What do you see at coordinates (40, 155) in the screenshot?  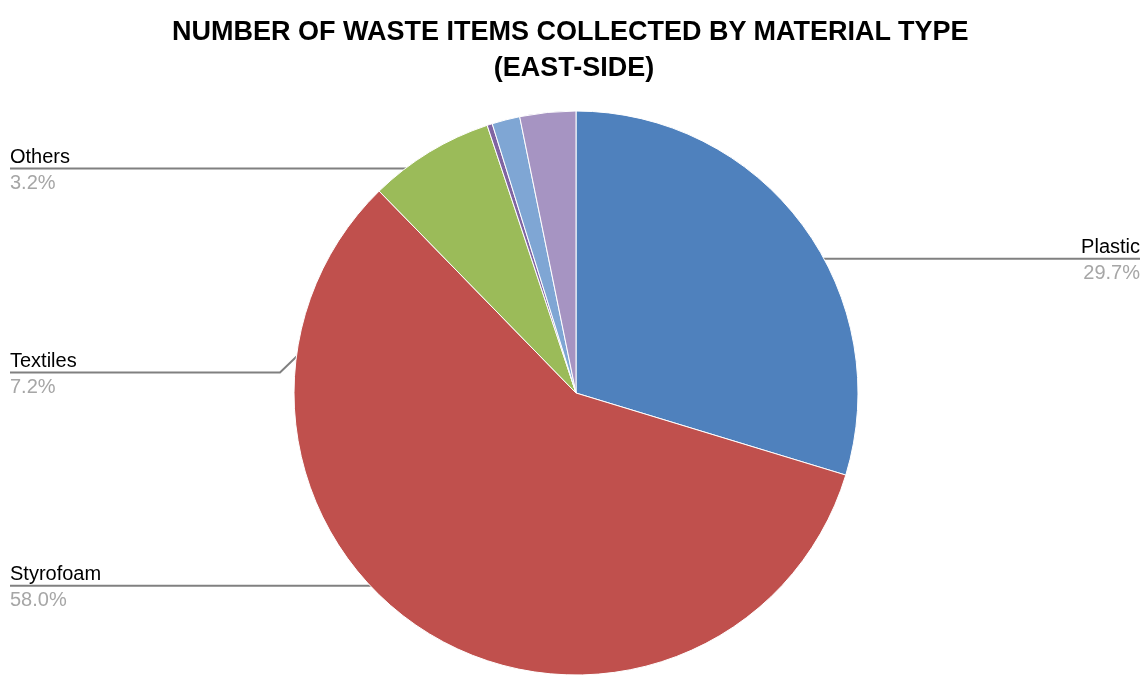 I see `slice-label: Others` at bounding box center [40, 155].